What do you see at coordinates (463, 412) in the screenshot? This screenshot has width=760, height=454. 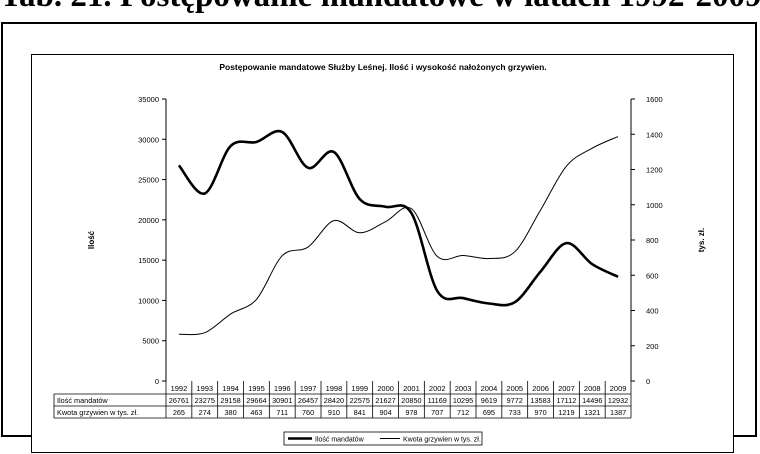 I see `data-label-kwota: 712` at bounding box center [463, 412].